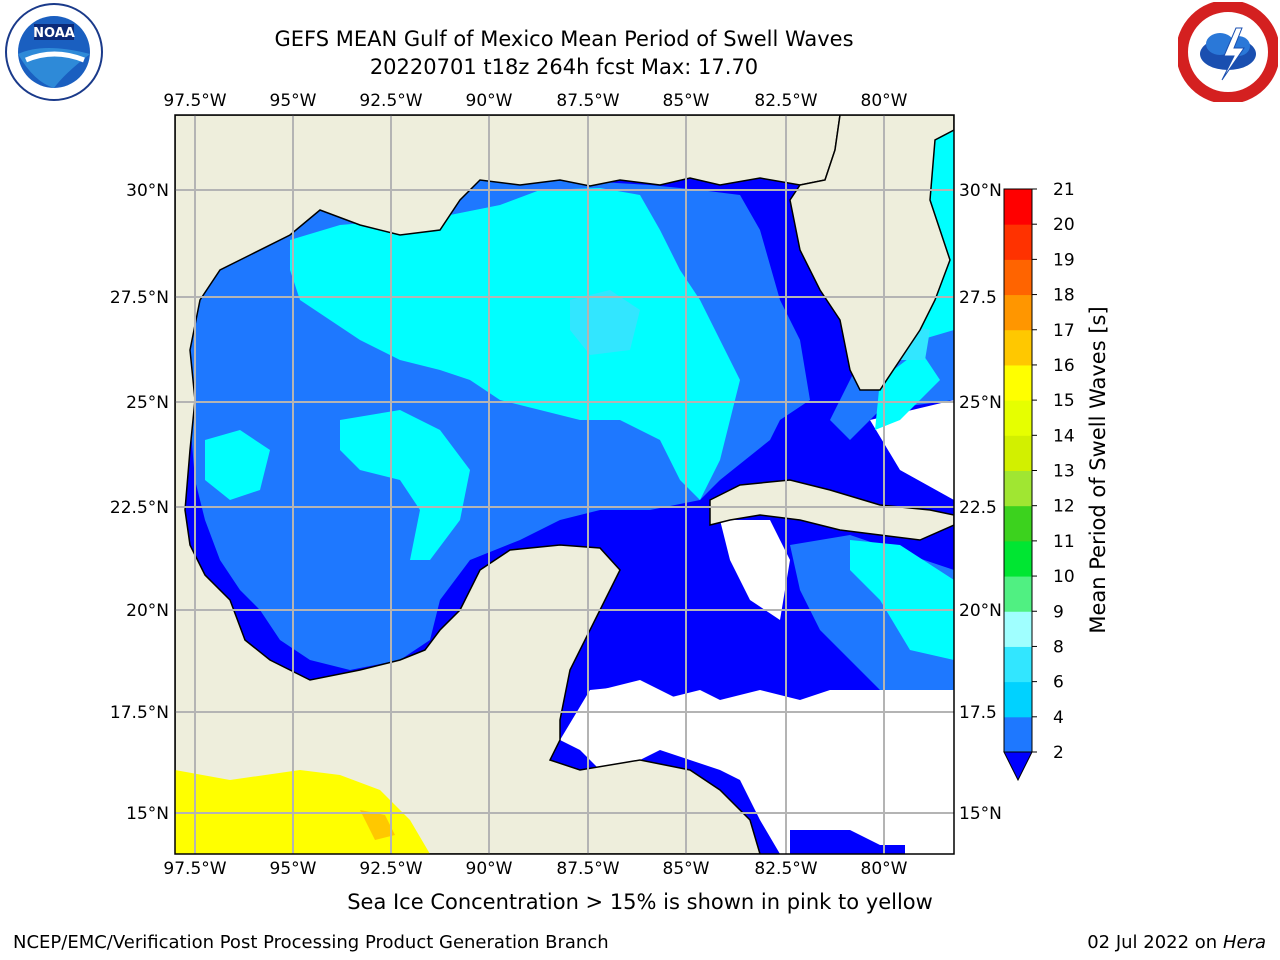 The height and width of the screenshot is (960, 1280). Describe the element at coordinates (1064, 260) in the screenshot. I see `colorbar-tick-label: 19` at that location.